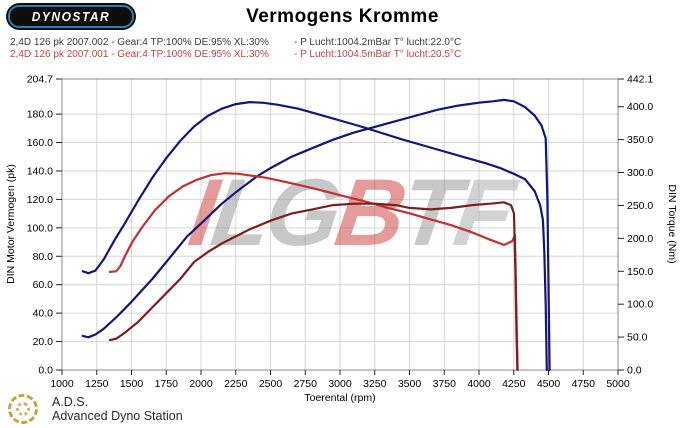 The width and height of the screenshot is (685, 428). I want to click on y-right-tick-label: 250.0, so click(640, 206).